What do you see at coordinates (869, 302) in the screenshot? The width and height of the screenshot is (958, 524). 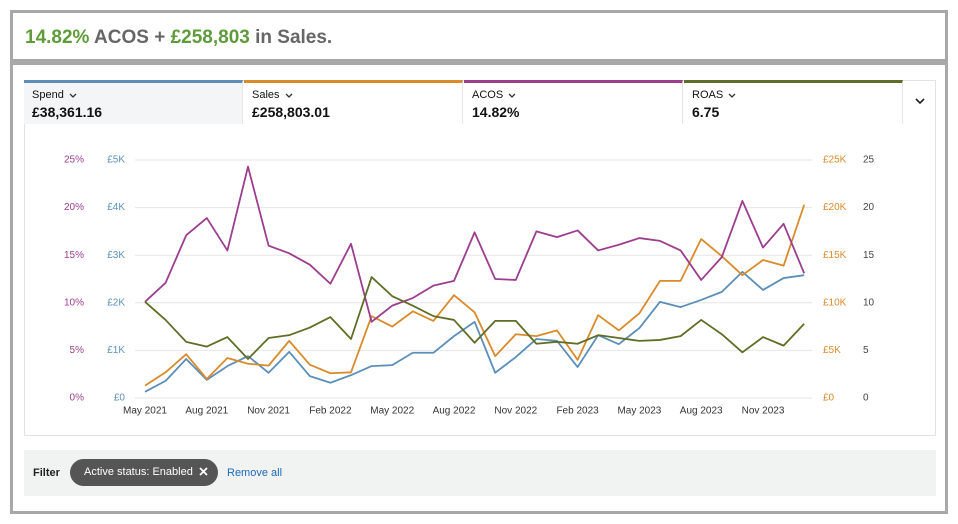 I see `y-tick-label: 10` at bounding box center [869, 302].